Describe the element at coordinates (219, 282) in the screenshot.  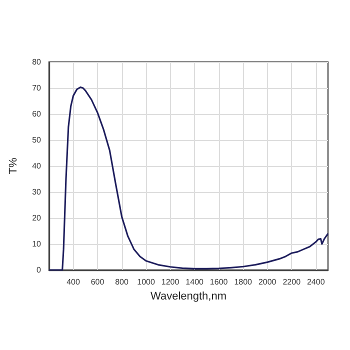
I see `x-tick-label: 1600` at that location.